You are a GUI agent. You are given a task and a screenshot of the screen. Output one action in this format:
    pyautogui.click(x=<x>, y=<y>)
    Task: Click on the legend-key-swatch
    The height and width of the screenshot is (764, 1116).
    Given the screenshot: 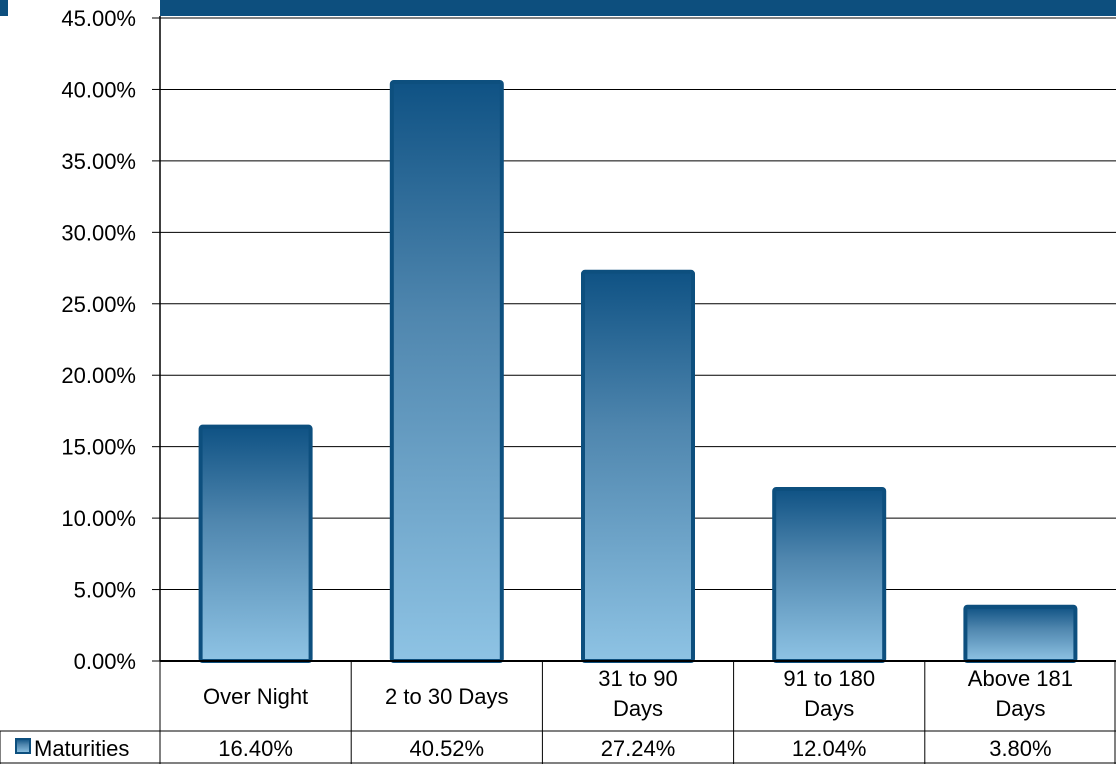 What is the action you would take?
    pyautogui.click(x=23, y=746)
    